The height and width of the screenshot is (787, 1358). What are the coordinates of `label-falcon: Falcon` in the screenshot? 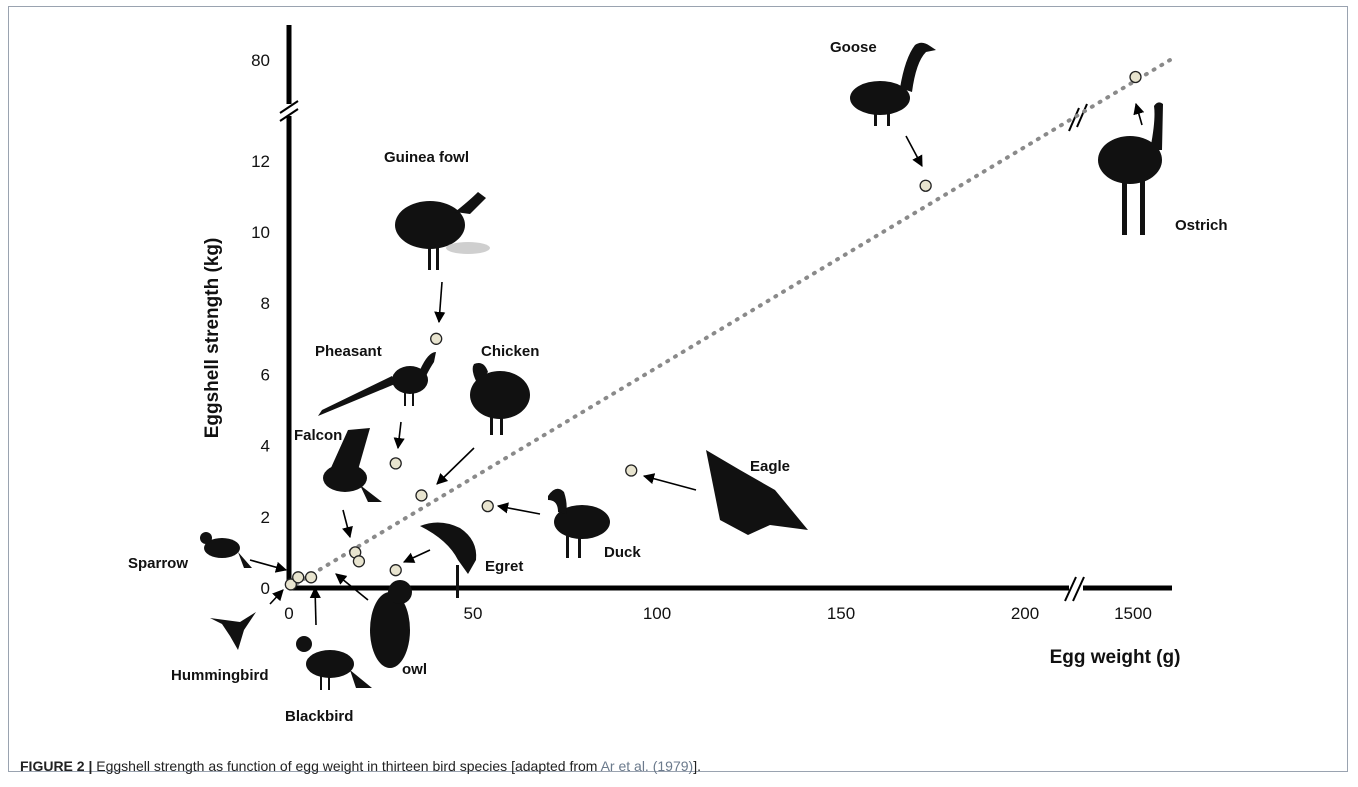 It's located at (318, 435).